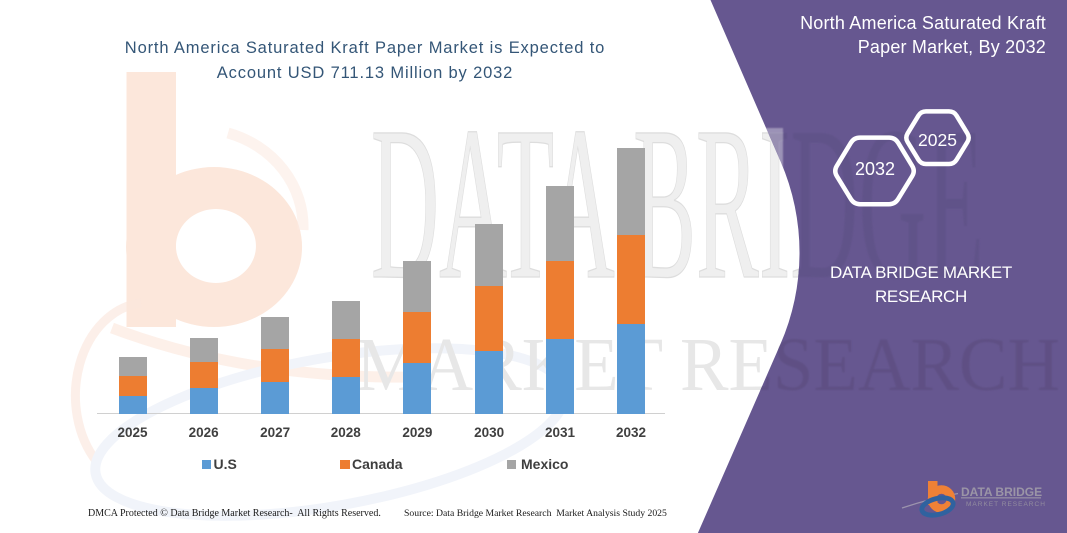  Describe the element at coordinates (708, 365) in the screenshot. I see `svg-text: MARKET RESEARCH` at that location.